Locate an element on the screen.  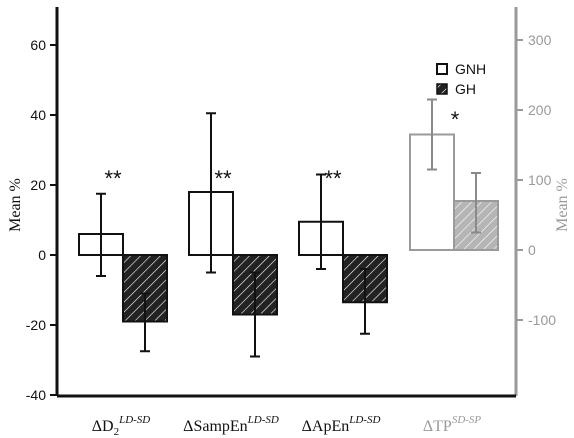
left-axis-label: Mean % is located at coordinates (15, 205).